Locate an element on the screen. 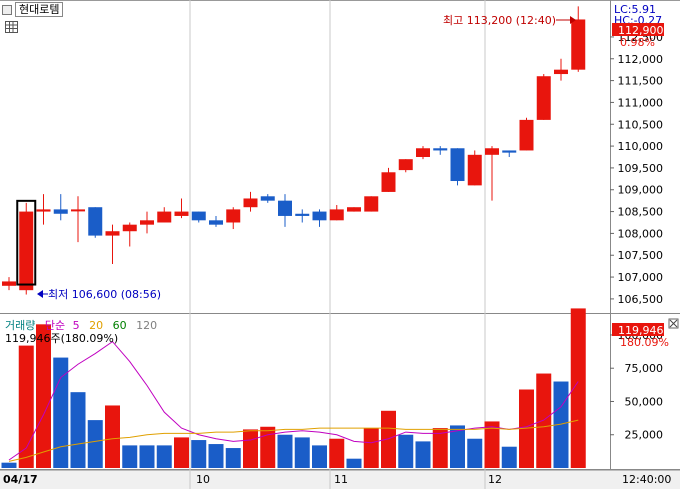 The width and height of the screenshot is (680, 489). selected-candle-box is located at coordinates (26, 242).